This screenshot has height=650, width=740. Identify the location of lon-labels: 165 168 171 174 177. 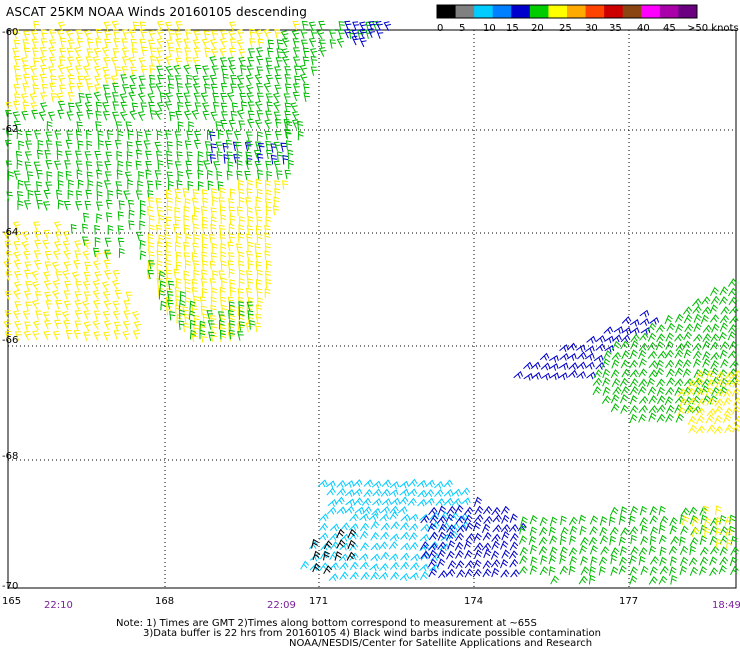
(320, 601).